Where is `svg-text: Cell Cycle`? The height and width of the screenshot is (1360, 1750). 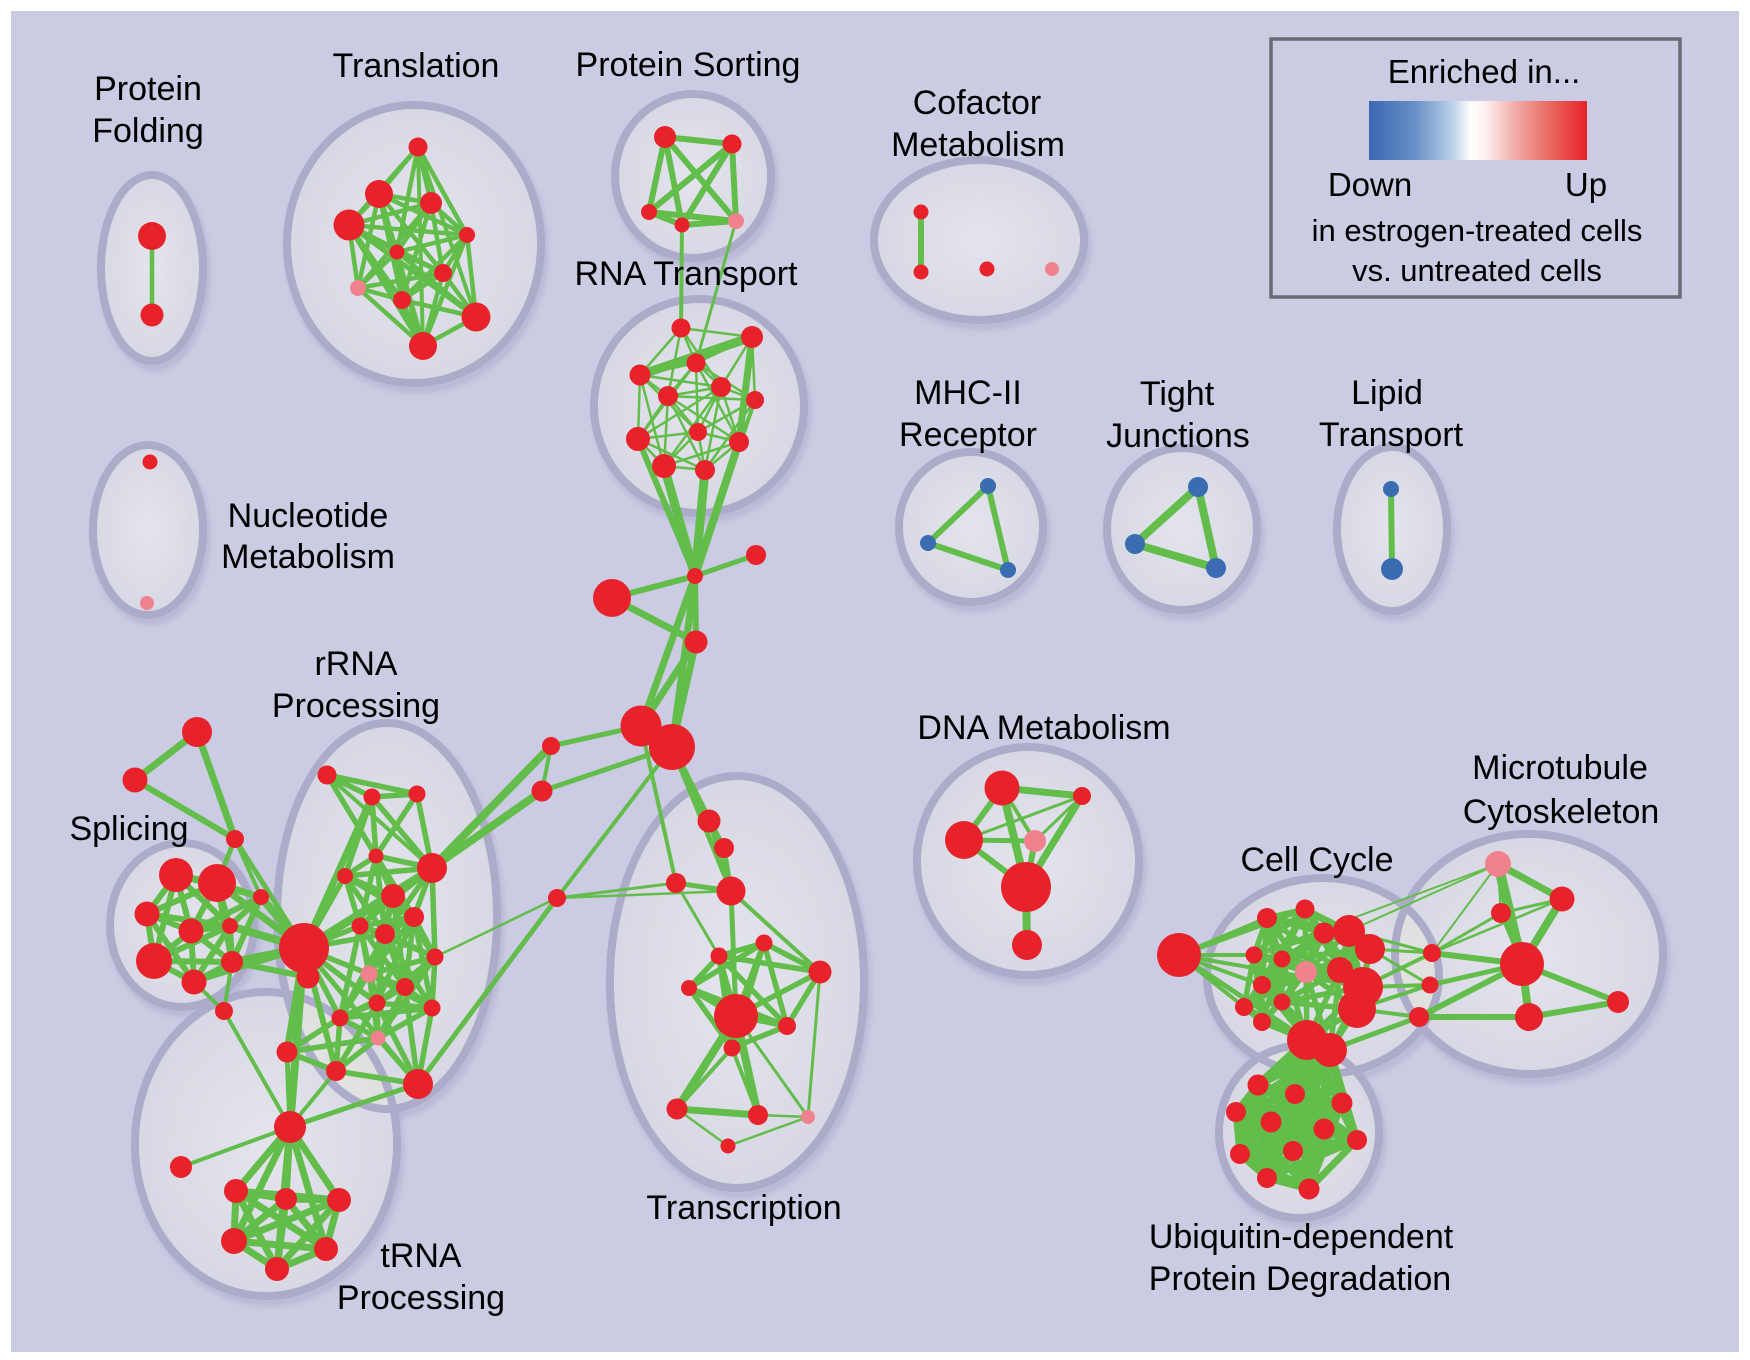 svg-text: Cell Cycle is located at coordinates (1316, 860).